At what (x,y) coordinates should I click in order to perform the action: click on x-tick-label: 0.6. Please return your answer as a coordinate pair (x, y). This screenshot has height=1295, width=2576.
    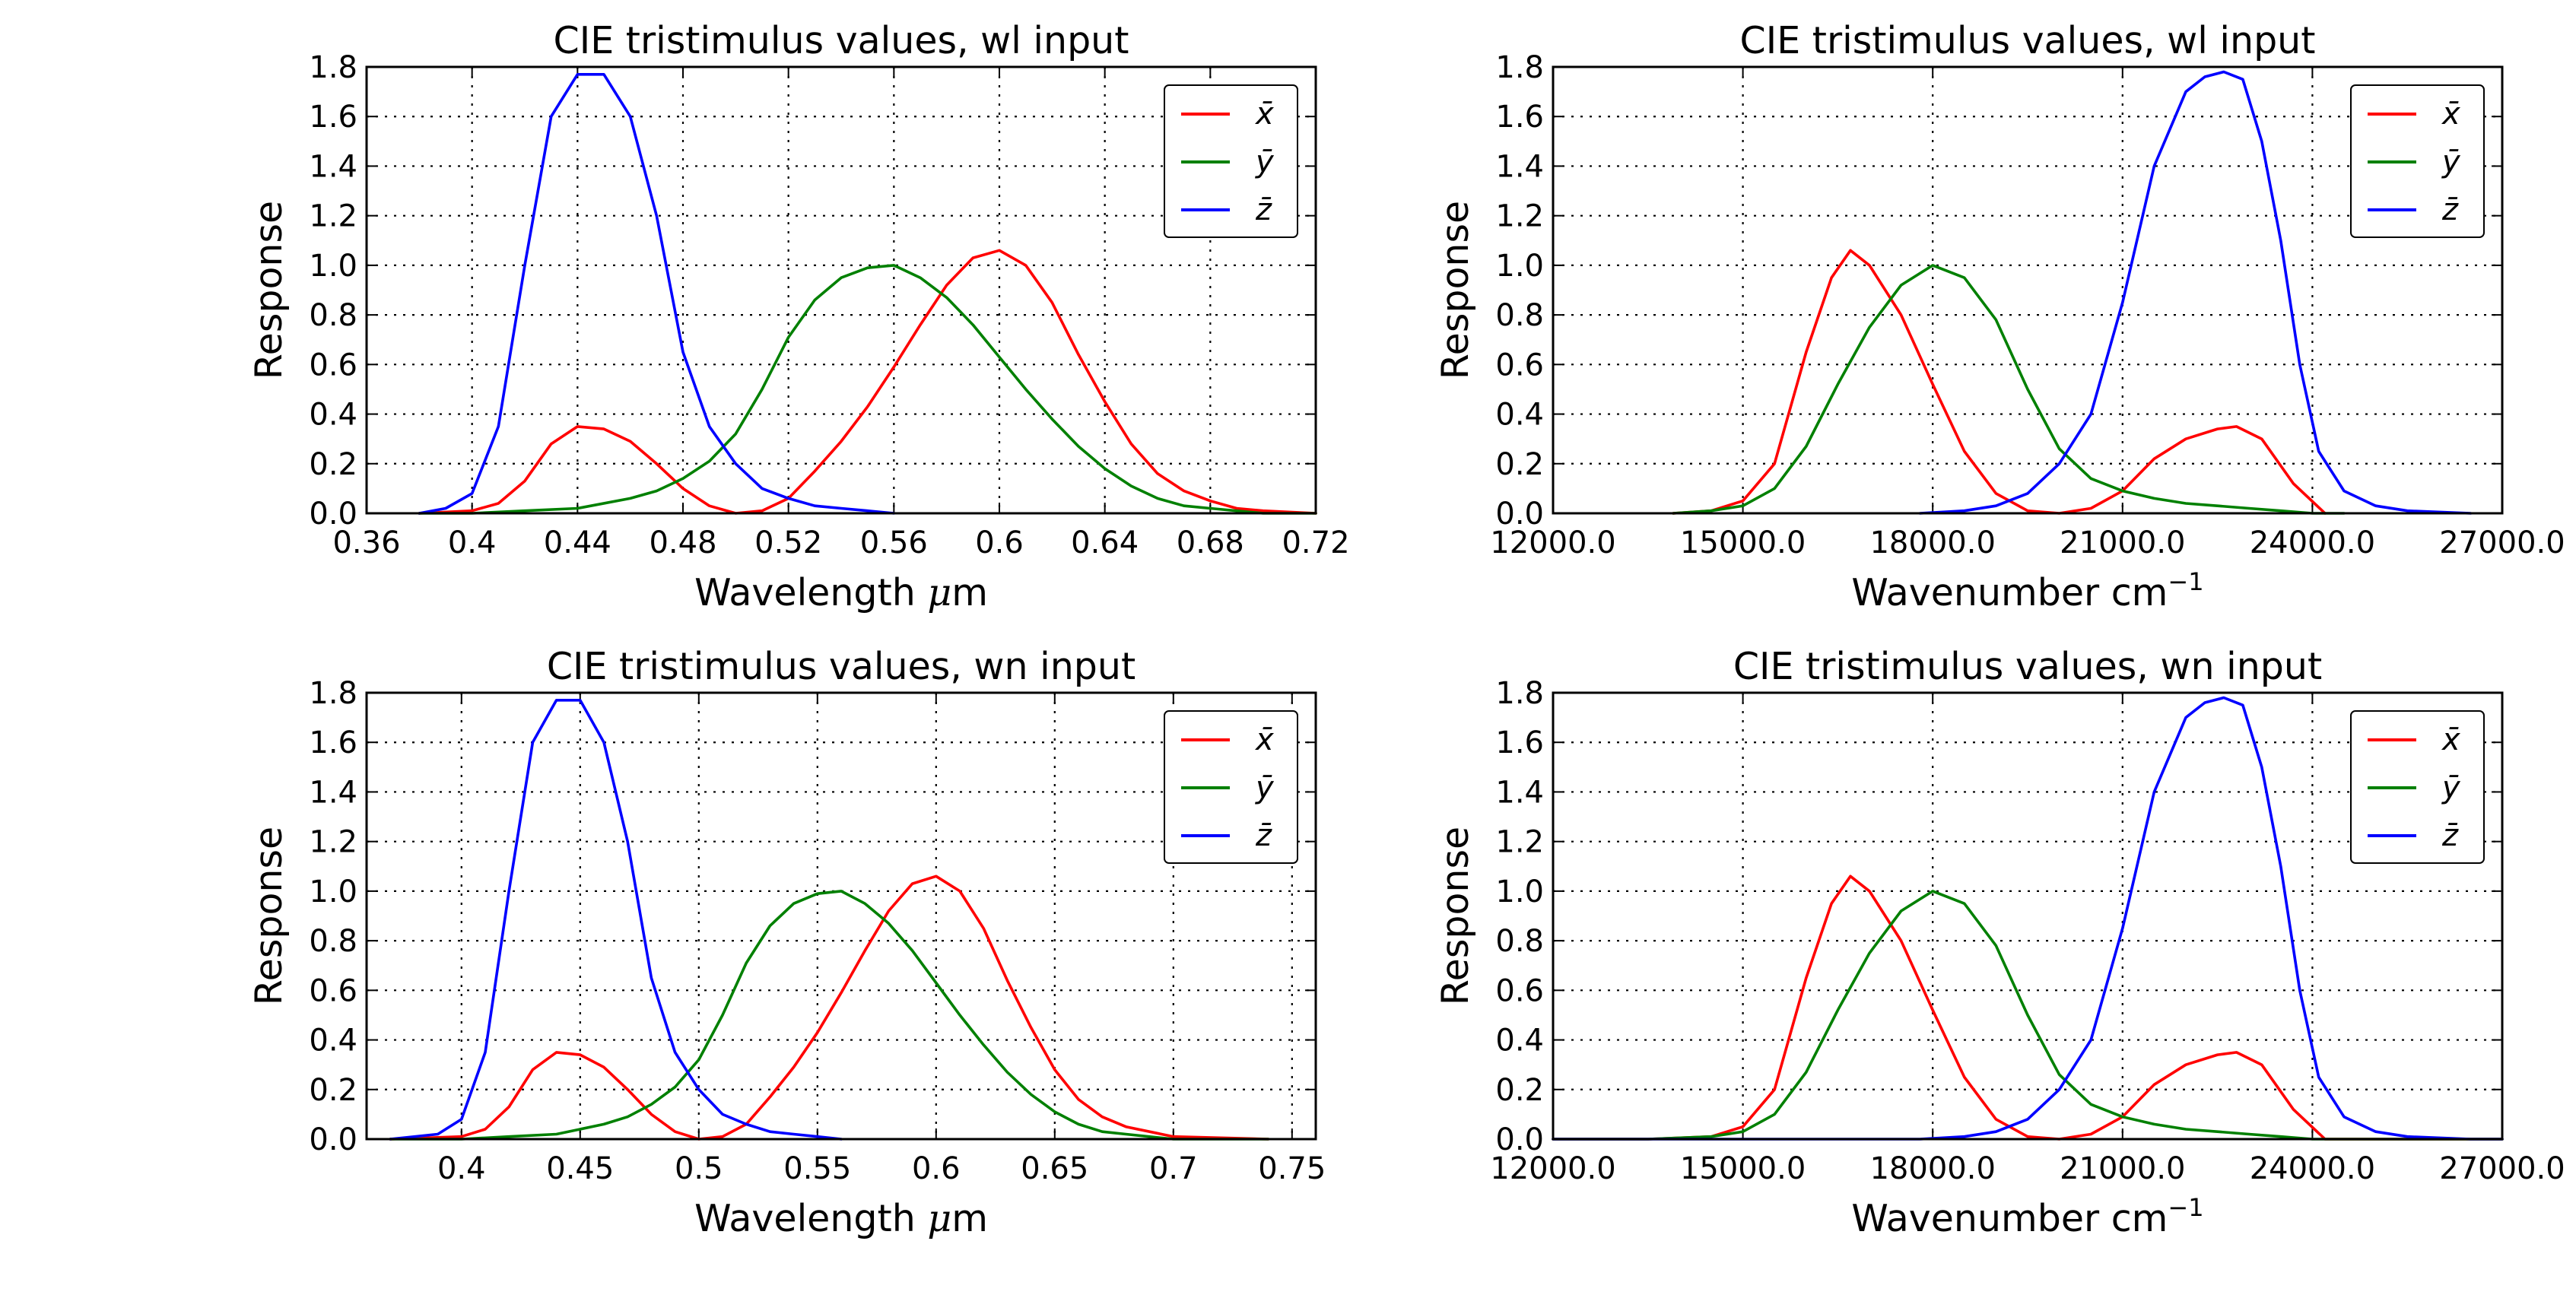
    Looking at the image, I should click on (937, 1169).